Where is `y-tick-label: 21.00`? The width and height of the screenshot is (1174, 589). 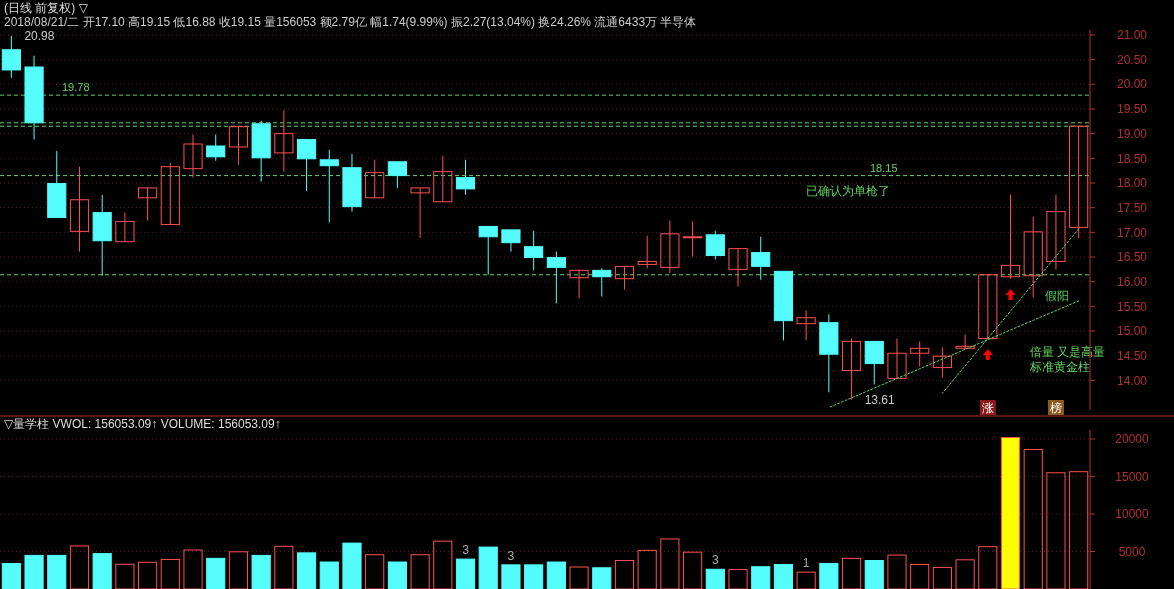
y-tick-label: 21.00 is located at coordinates (1132, 35).